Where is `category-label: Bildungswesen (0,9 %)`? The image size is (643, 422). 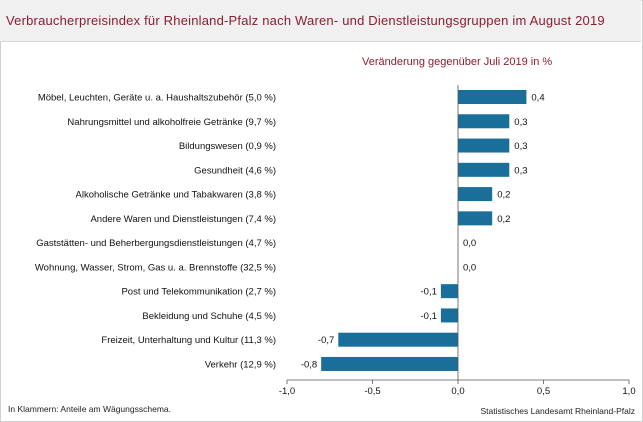 category-label: Bildungswesen (0,9 %) is located at coordinates (227, 146).